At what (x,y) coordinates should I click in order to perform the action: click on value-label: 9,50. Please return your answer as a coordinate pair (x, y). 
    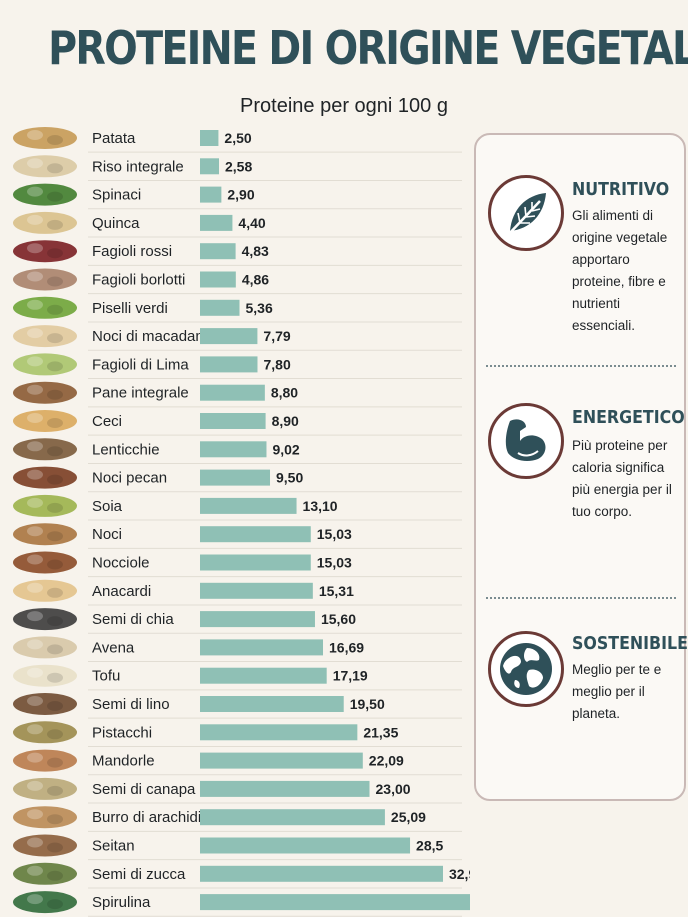
    Looking at the image, I should click on (289, 478).